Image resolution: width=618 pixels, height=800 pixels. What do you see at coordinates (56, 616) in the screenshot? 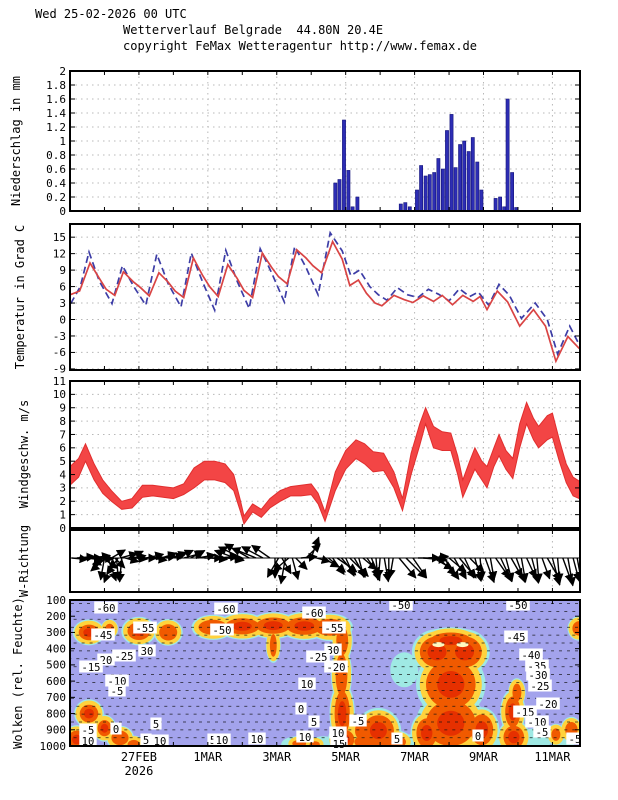
I see `clouds-ytick-label: 200` at bounding box center [56, 616].